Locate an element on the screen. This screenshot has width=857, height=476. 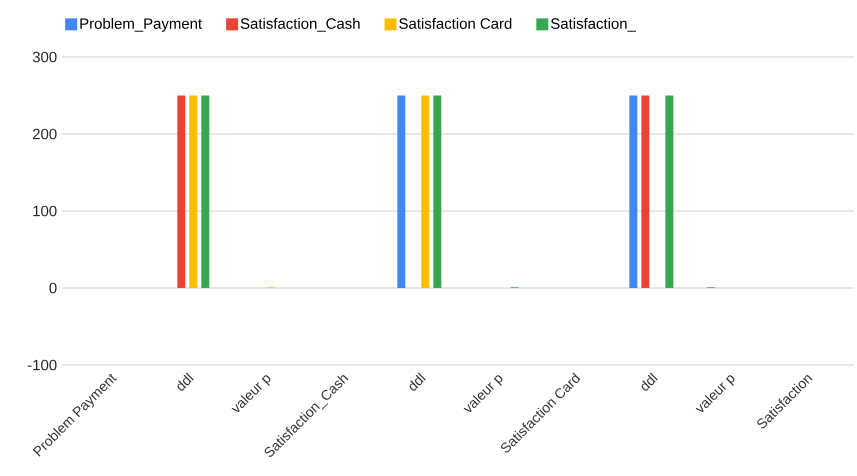
y-tick-label: 200 is located at coordinates (44, 134).